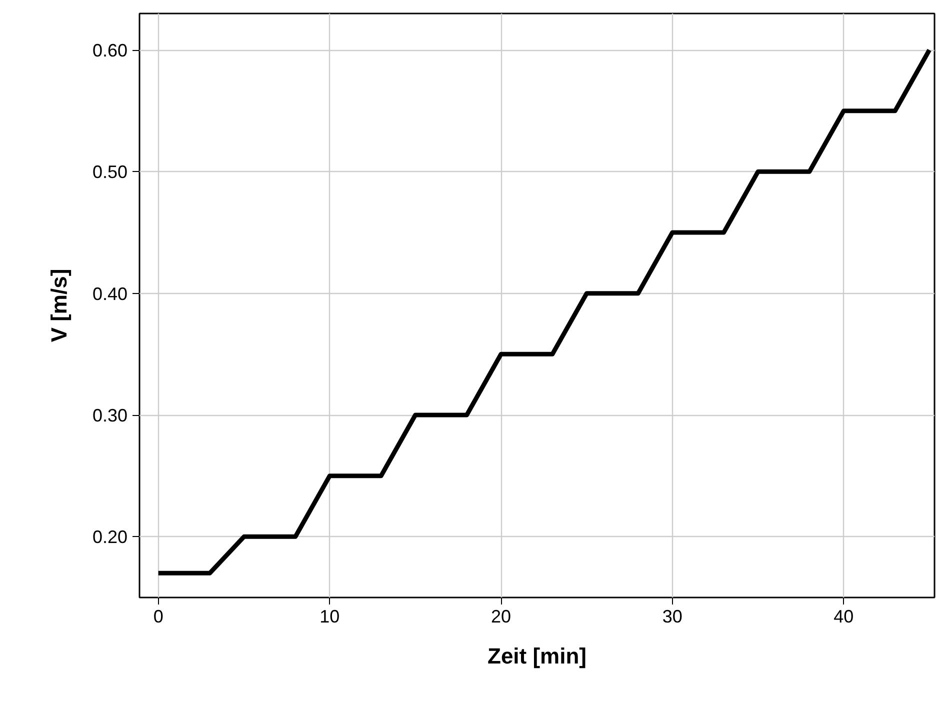 The image size is (936, 702). I want to click on y-tick-label: 0.60, so click(110, 50).